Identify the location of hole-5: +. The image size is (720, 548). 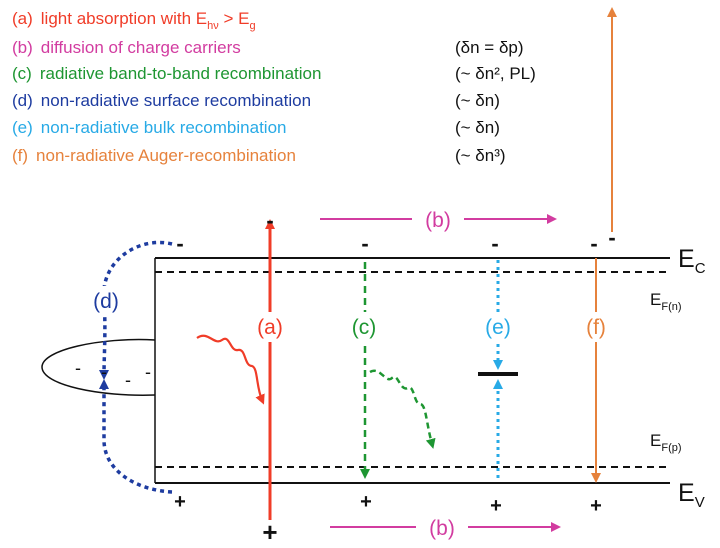
(596, 506).